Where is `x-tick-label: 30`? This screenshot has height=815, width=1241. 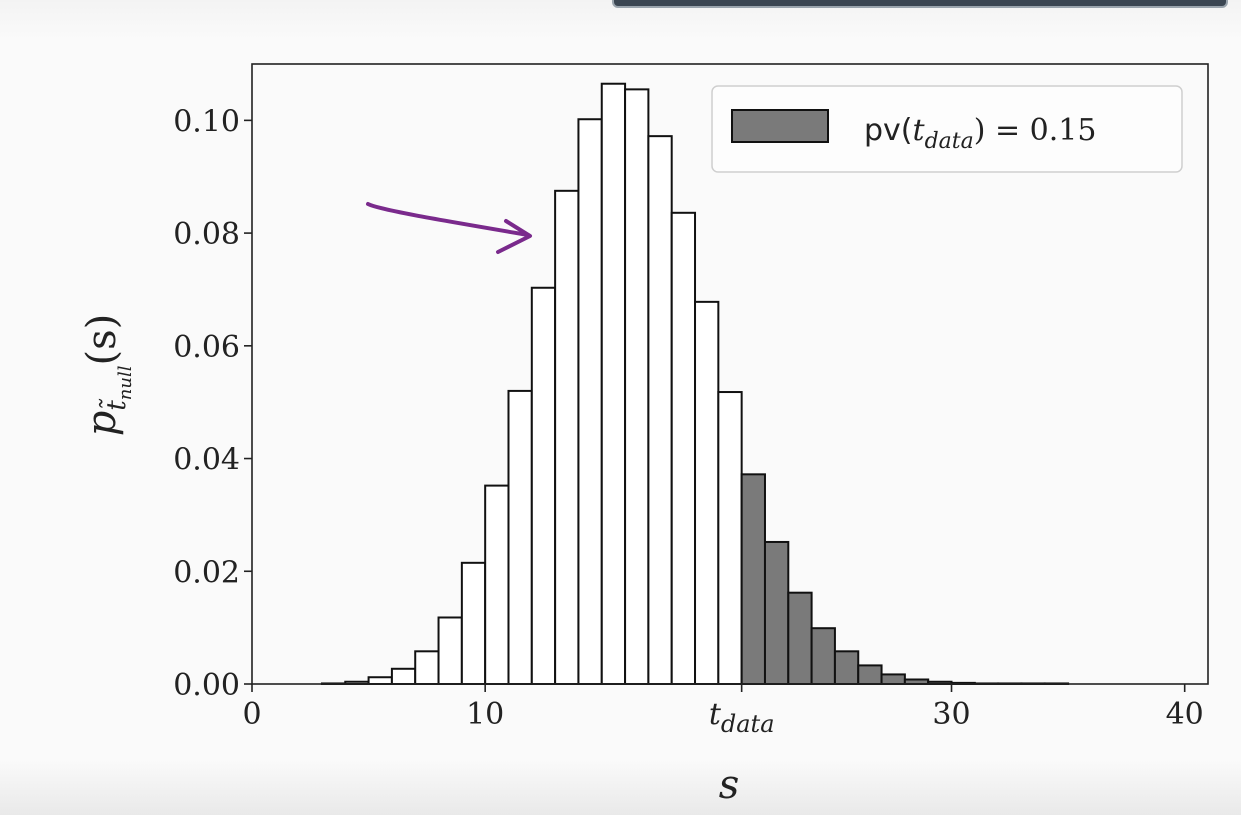 x-tick-label: 30 is located at coordinates (951, 714).